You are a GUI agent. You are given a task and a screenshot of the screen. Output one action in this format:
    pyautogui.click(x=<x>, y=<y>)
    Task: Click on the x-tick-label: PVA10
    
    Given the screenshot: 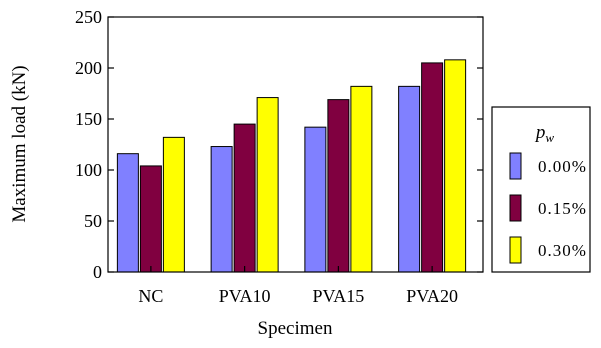 What is the action you would take?
    pyautogui.click(x=245, y=296)
    